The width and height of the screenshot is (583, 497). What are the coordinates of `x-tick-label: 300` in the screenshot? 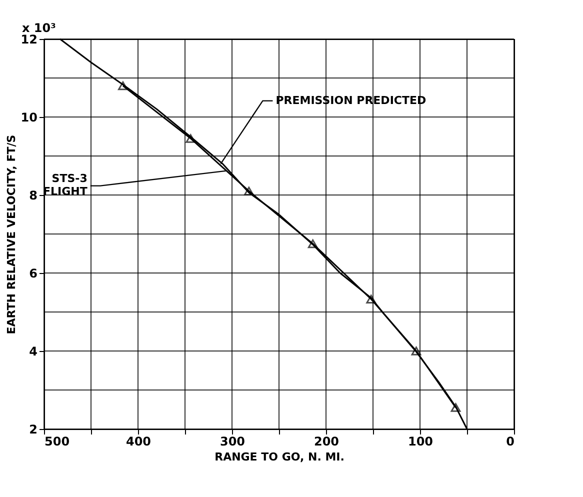 It's located at (233, 441).